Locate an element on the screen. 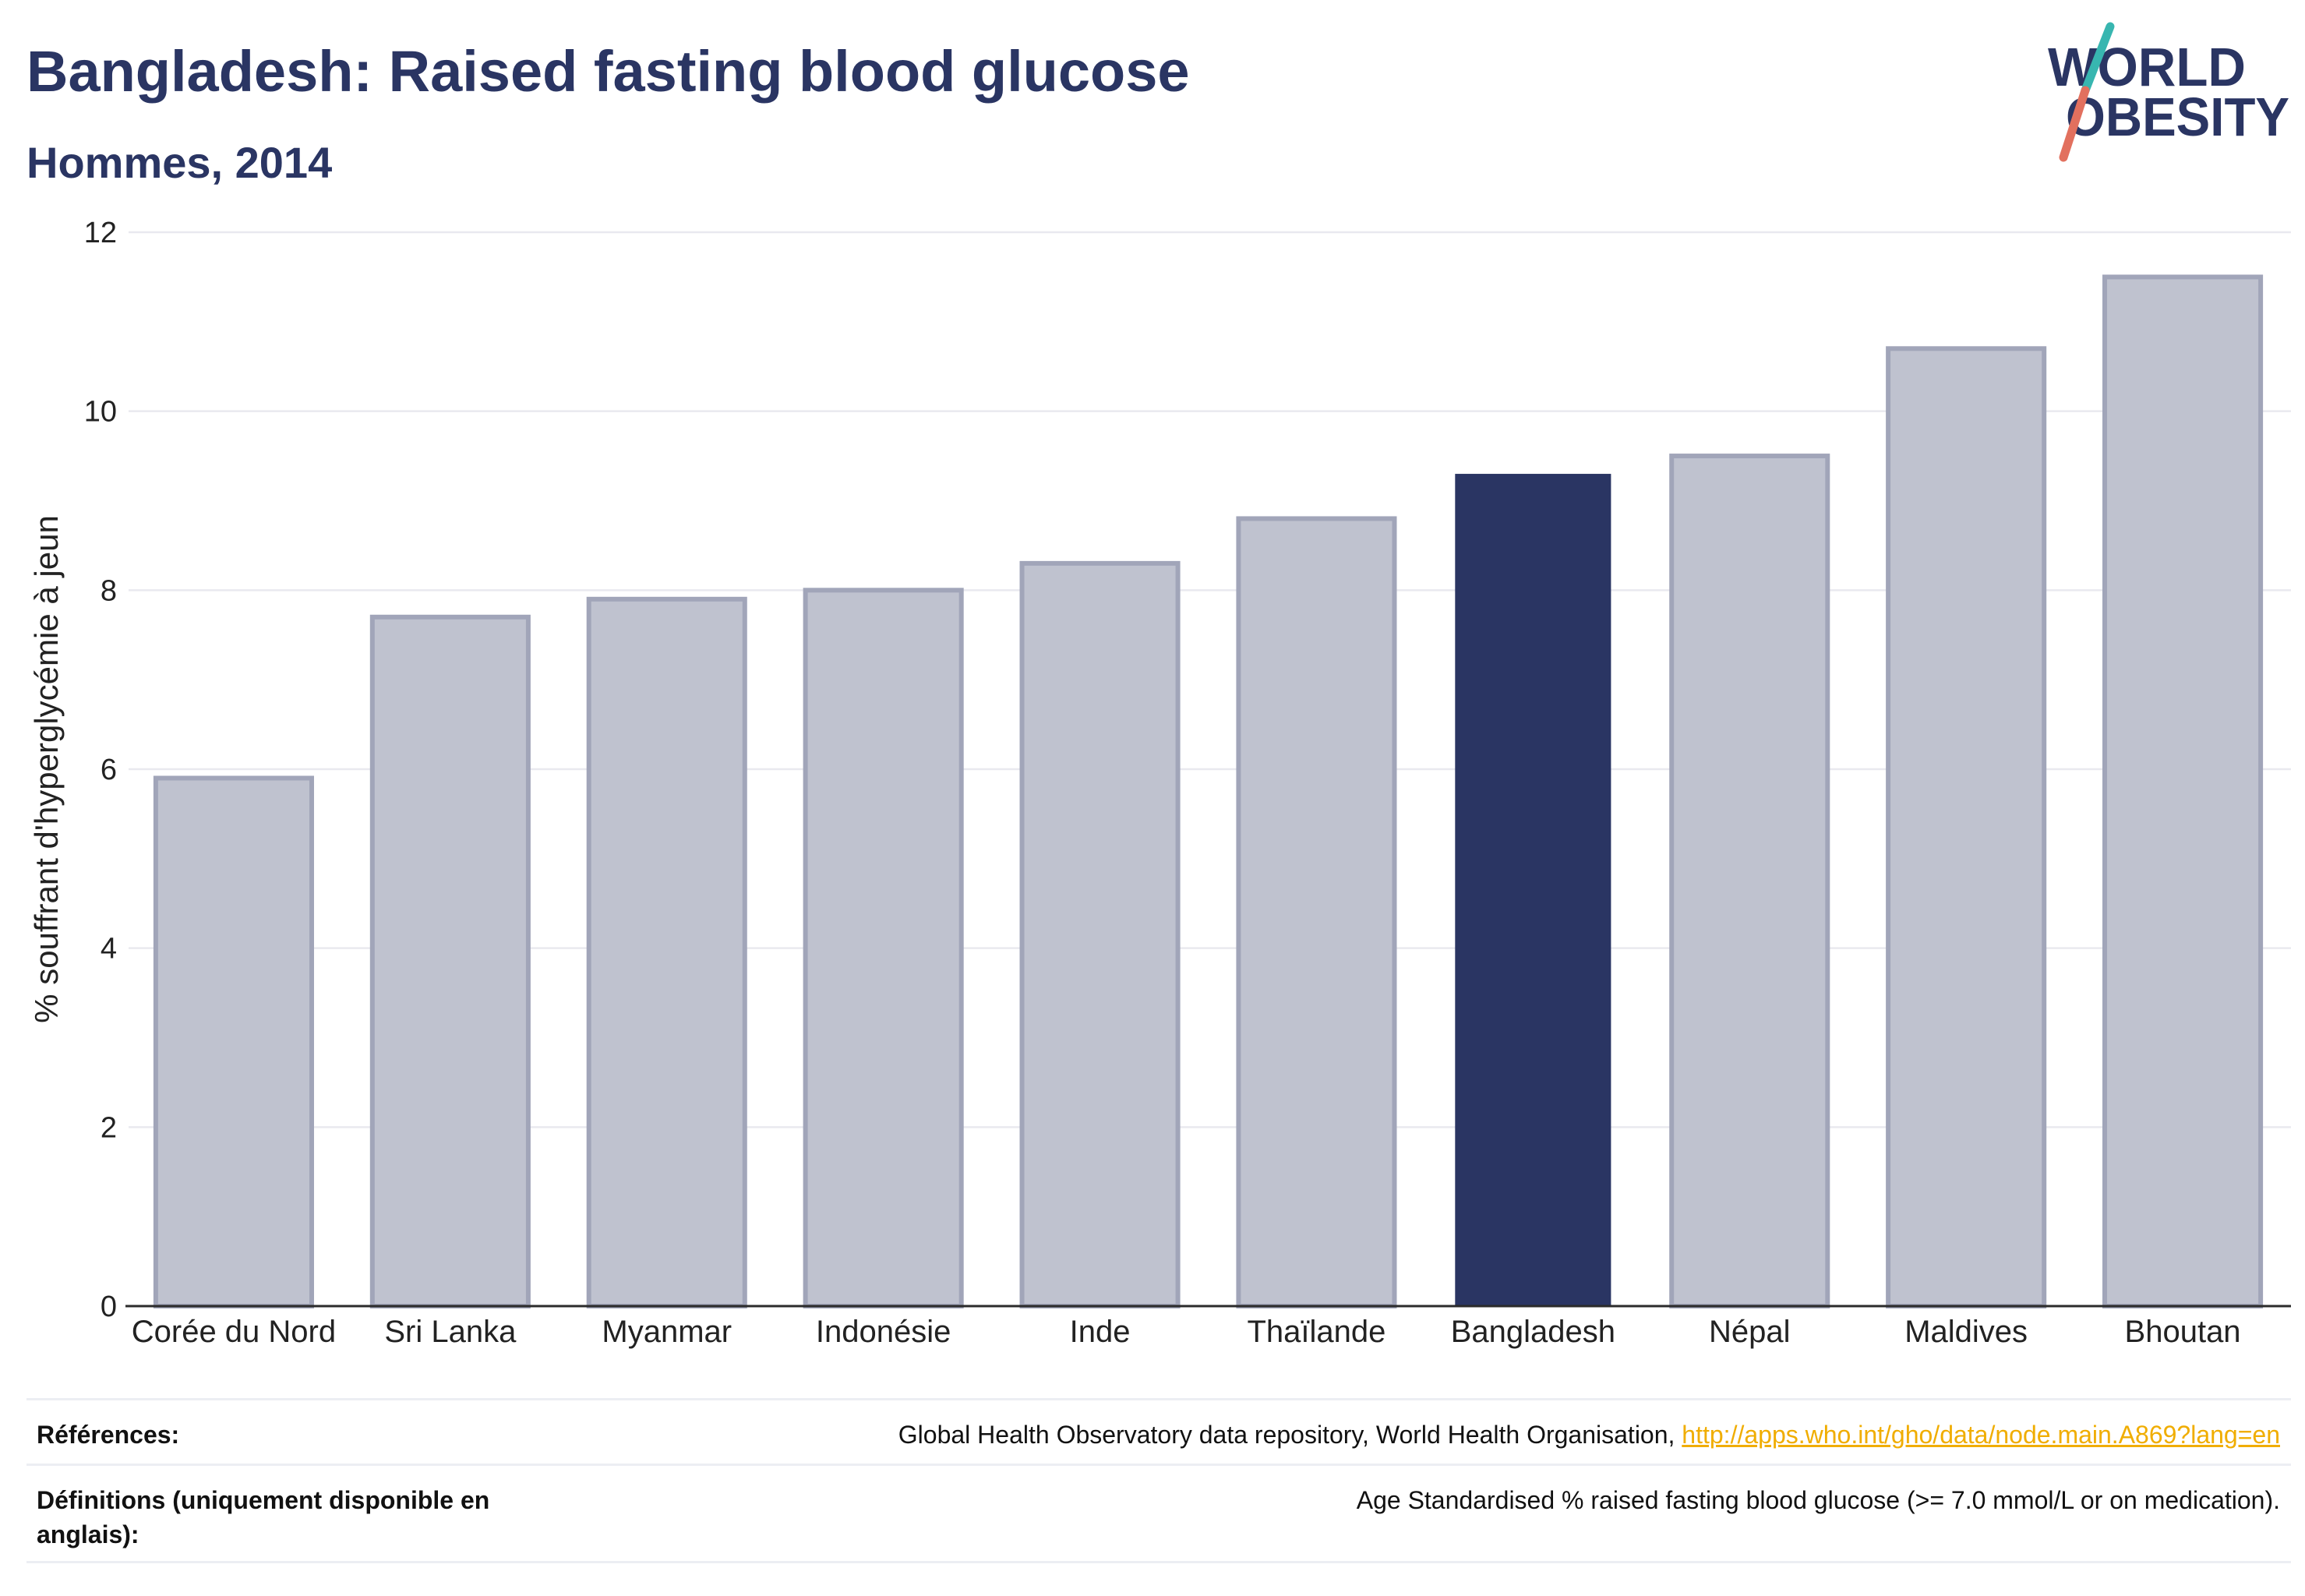 This screenshot has height=1596, width=2305. bar-bangladesh is located at coordinates (1533, 890).